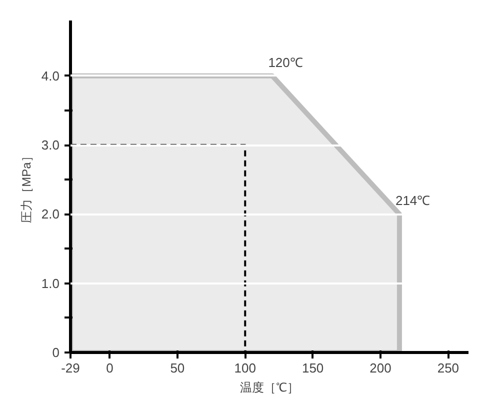  I want to click on y-tick-label: 2.0, so click(50, 214).